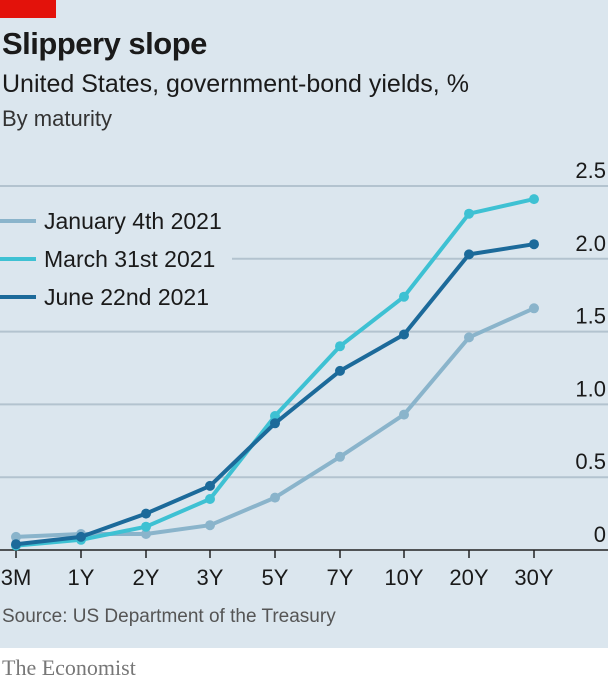 The height and width of the screenshot is (685, 608). What do you see at coordinates (468, 577) in the screenshot?
I see `x-tick-label: 20Y` at bounding box center [468, 577].